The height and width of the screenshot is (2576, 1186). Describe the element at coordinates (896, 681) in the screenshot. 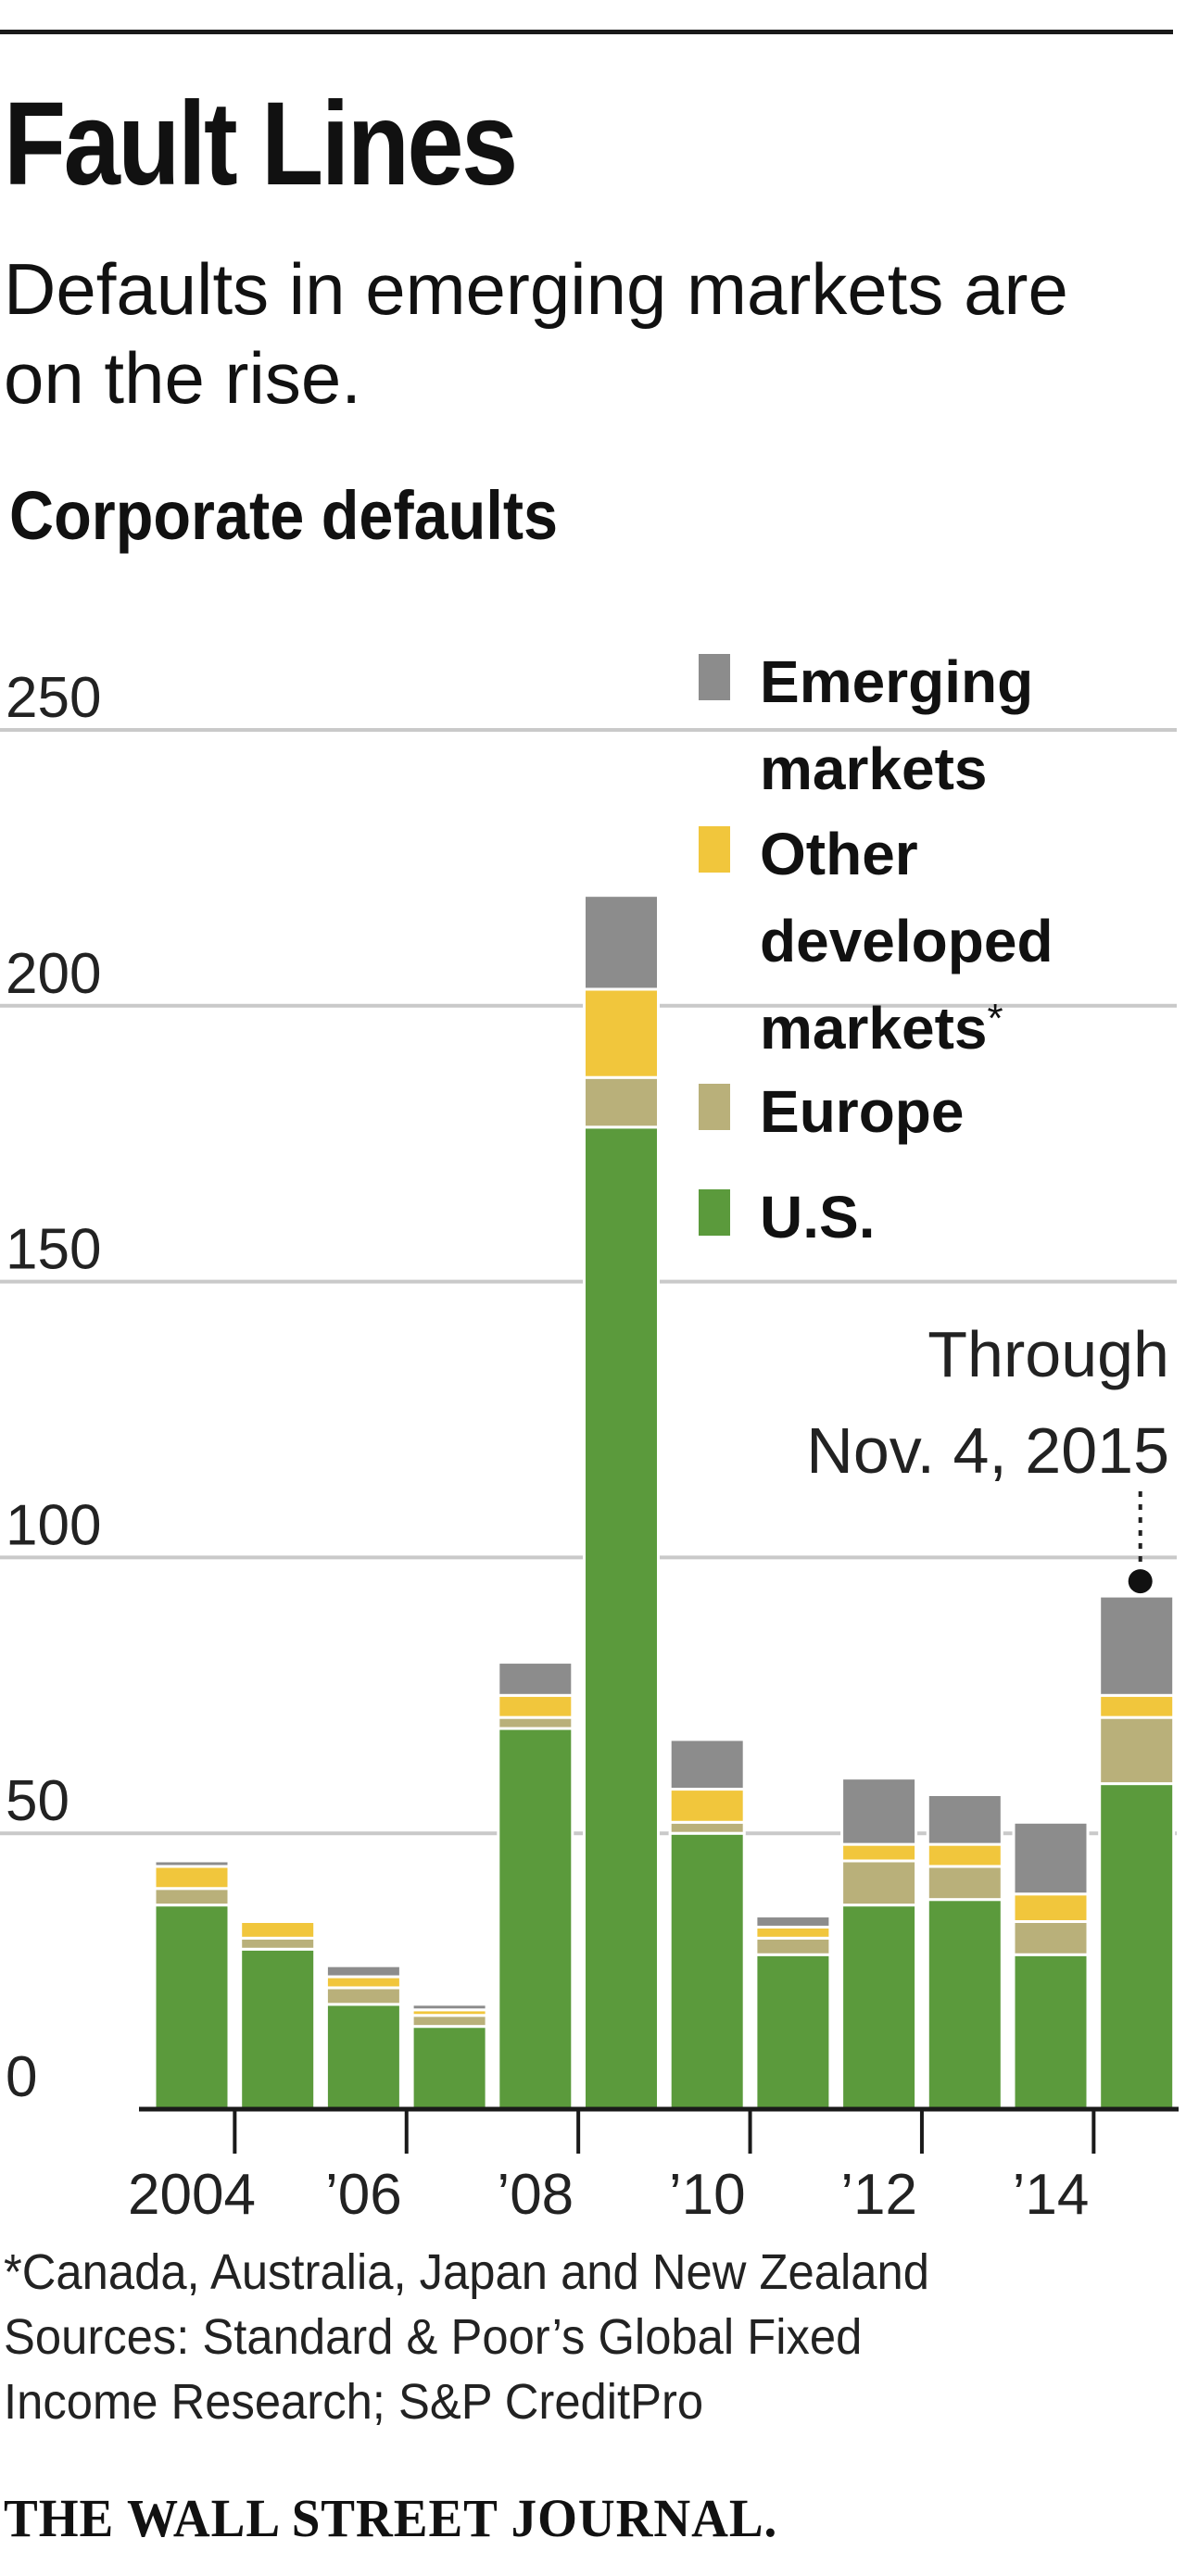

I see `legend-label: Emerging` at that location.